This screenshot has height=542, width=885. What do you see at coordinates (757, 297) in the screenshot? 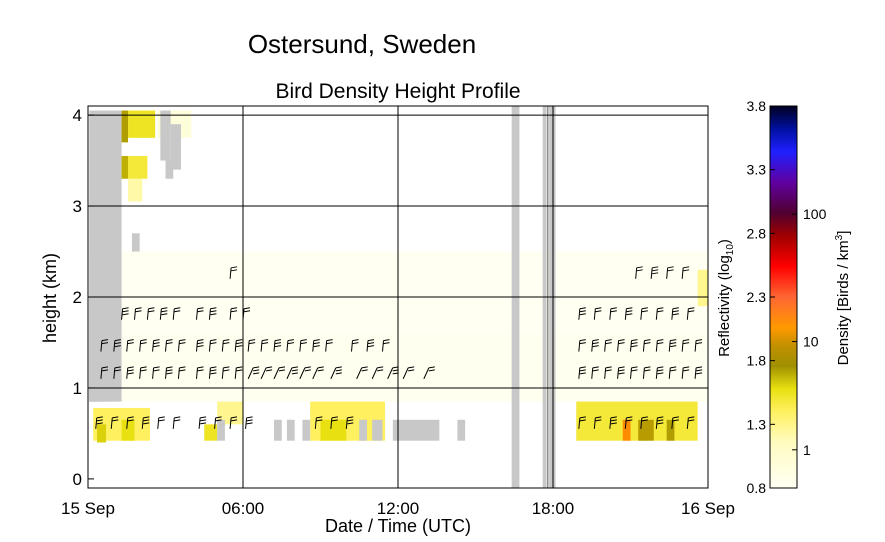
I see `colorbar-left-tick-label: 2.3` at bounding box center [757, 297].